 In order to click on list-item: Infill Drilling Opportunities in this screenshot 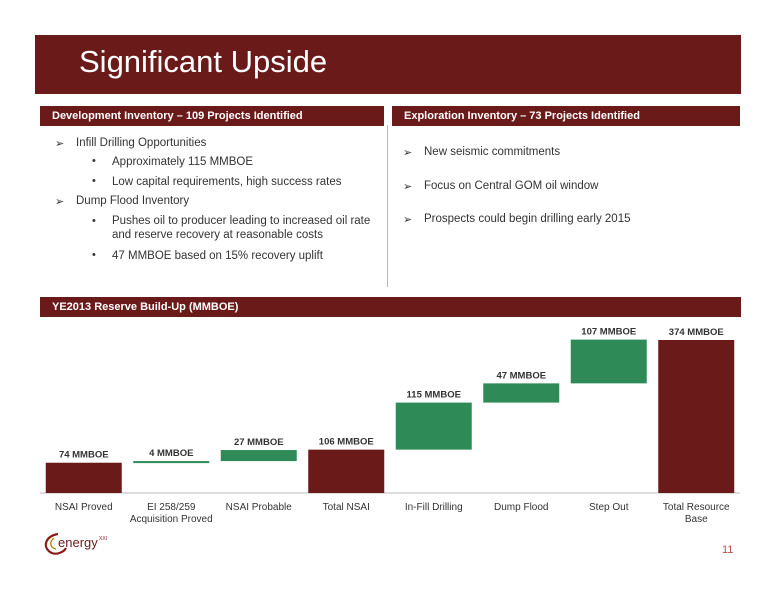, I will do `click(141, 143)`.